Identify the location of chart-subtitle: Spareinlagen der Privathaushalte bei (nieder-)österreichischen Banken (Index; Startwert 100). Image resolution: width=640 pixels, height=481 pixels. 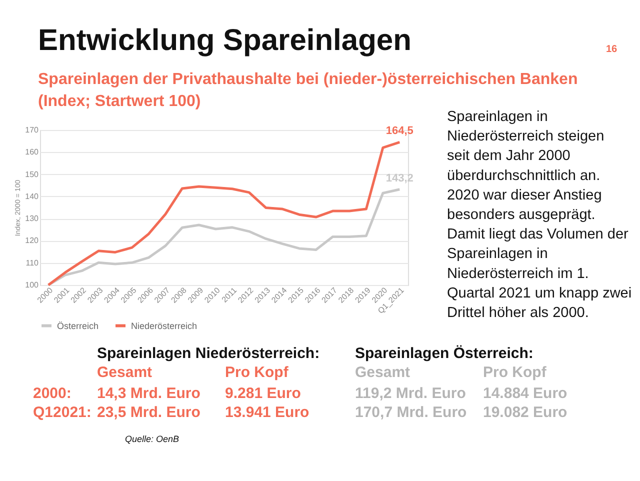
(308, 90).